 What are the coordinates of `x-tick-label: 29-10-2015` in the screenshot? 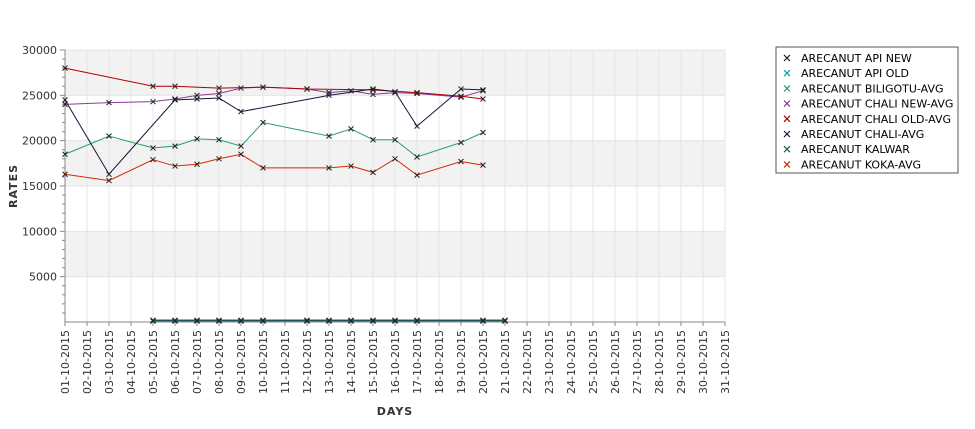 It's located at (681, 362).